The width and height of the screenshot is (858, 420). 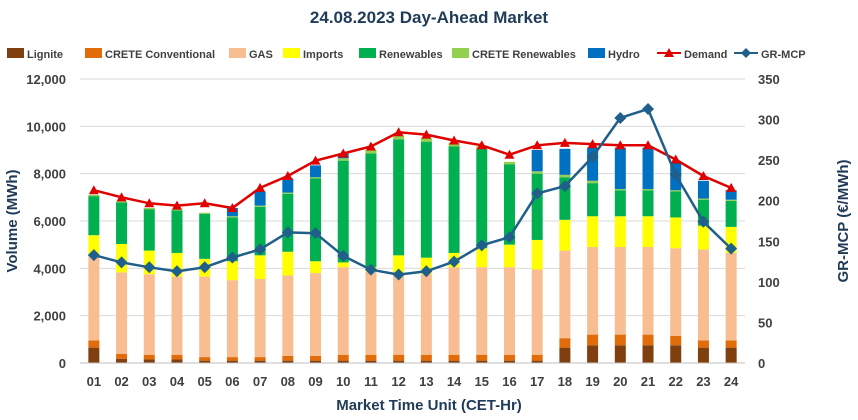 I want to click on x-tick-label: 04, so click(x=177, y=381).